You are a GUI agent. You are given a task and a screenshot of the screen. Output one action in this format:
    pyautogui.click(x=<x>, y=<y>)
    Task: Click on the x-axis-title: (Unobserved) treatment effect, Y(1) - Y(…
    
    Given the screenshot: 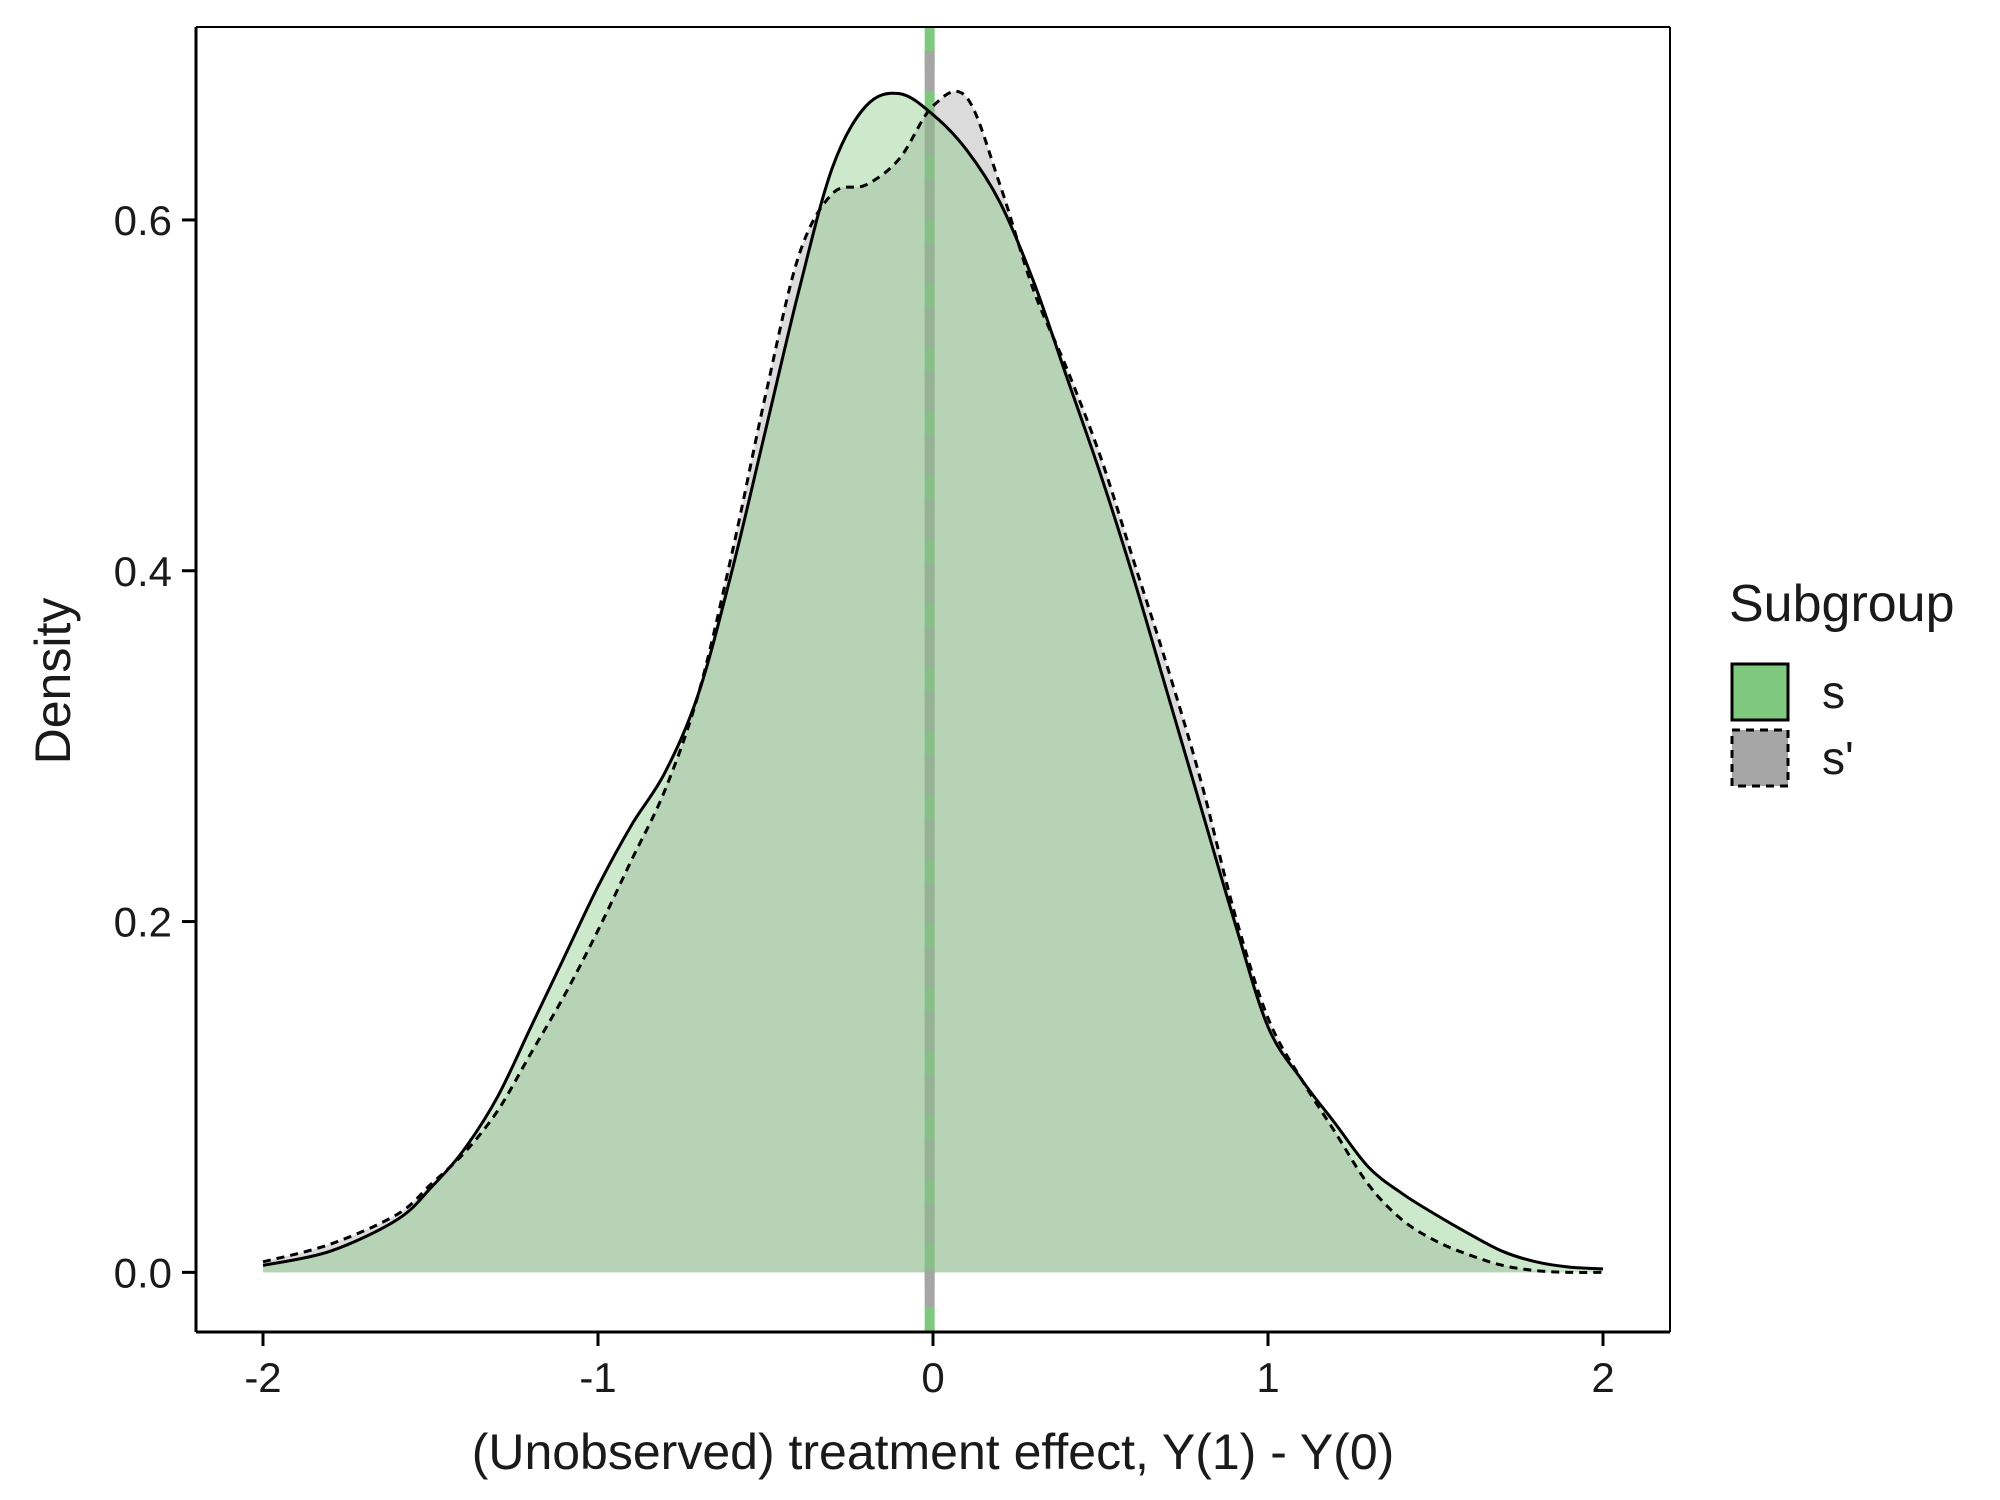 What is the action you would take?
    pyautogui.click(x=933, y=1452)
    